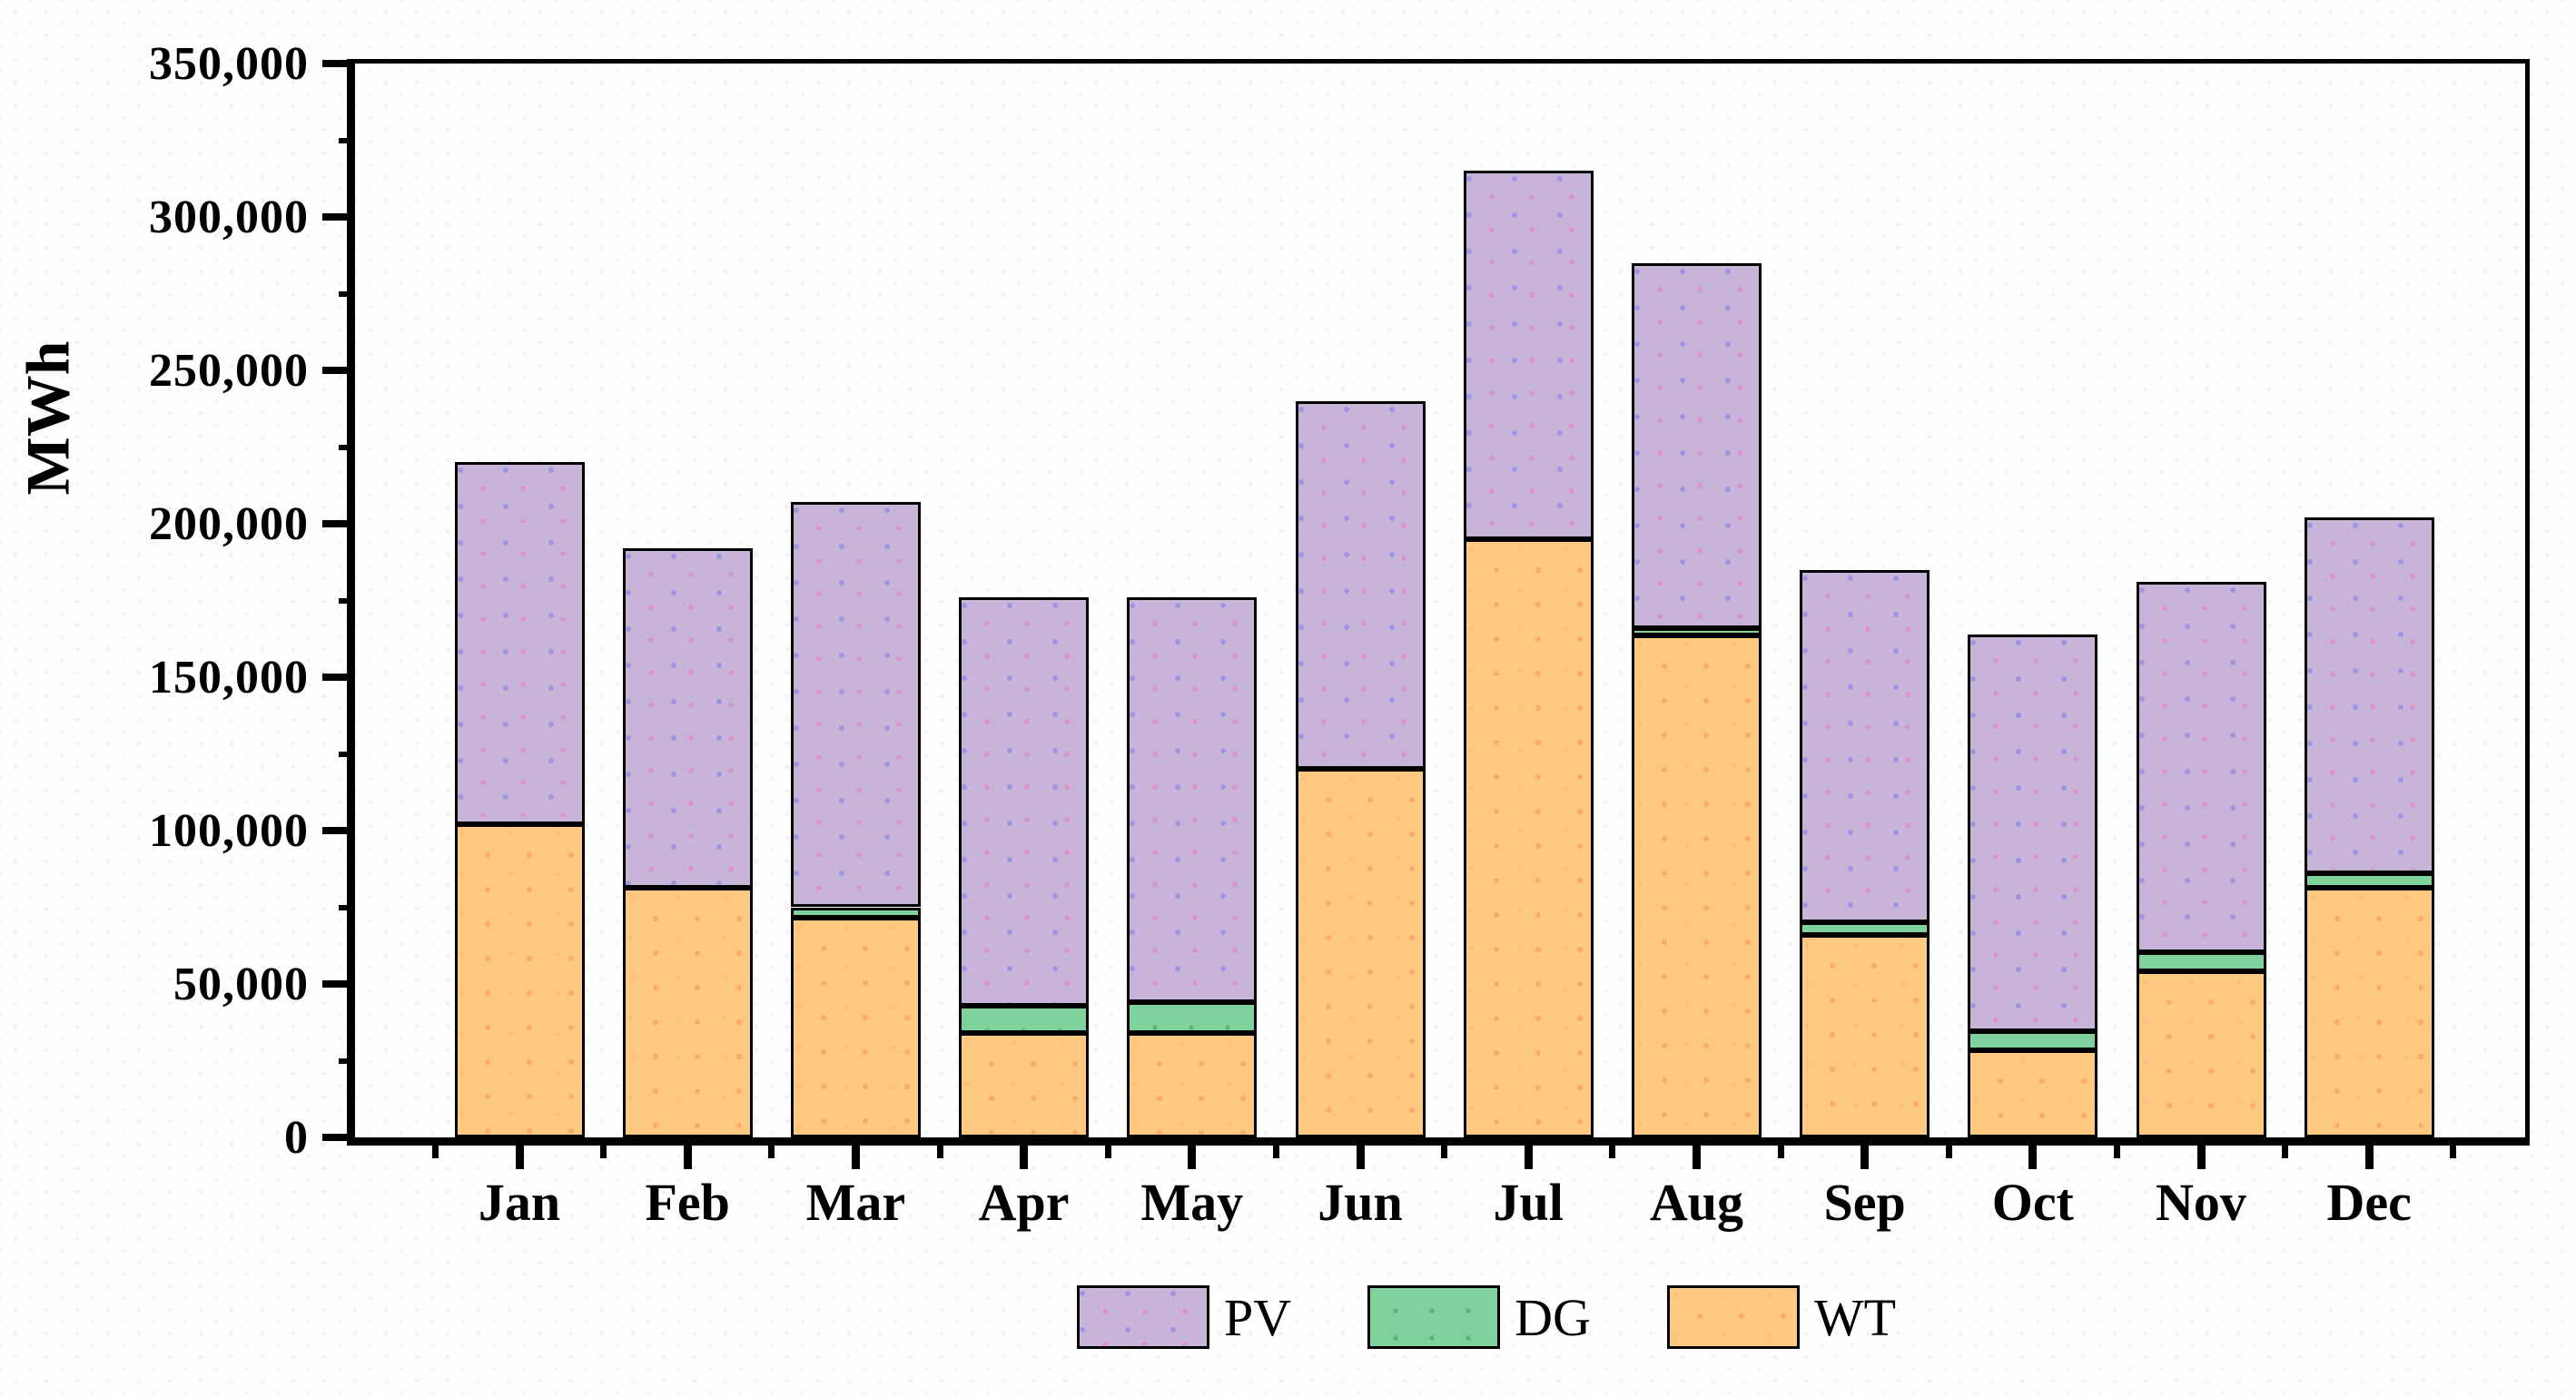 The image size is (2576, 1397). What do you see at coordinates (1143, 1317) in the screenshot?
I see `legend-swatch-pv` at bounding box center [1143, 1317].